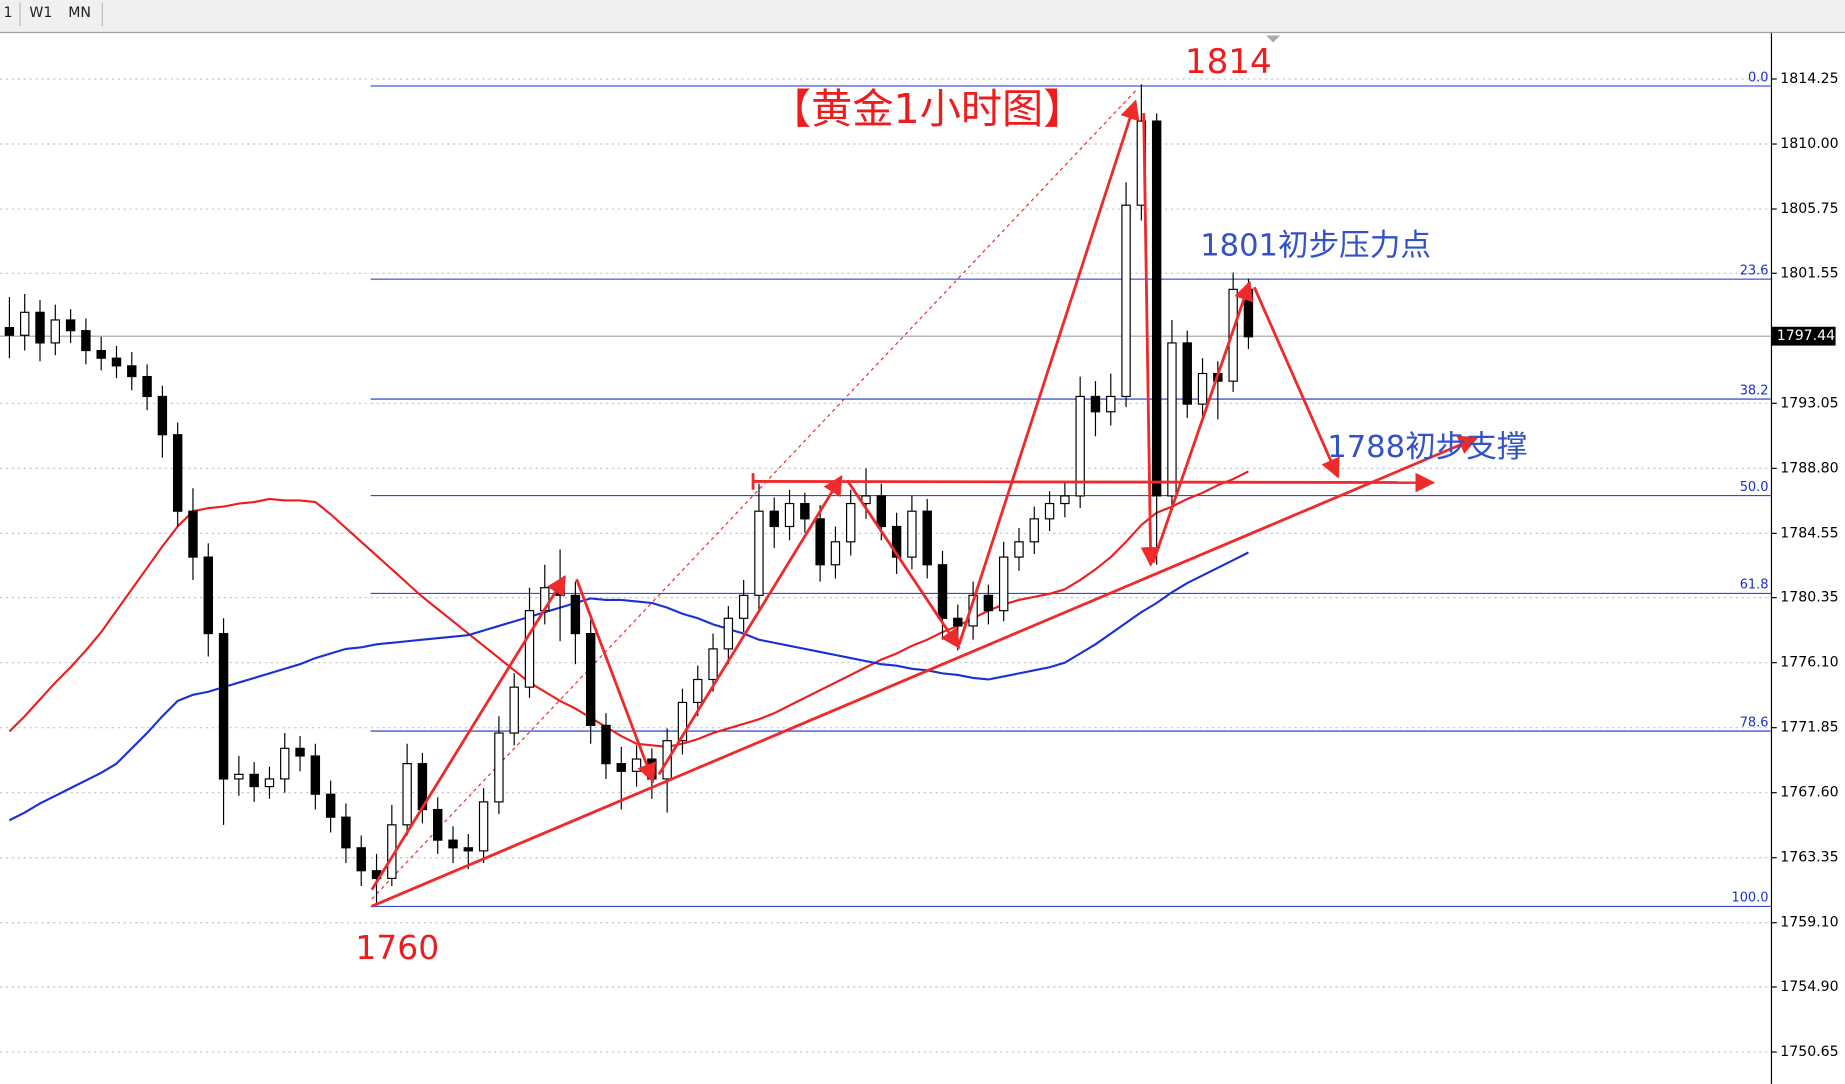 This screenshot has height=1084, width=1845. Describe the element at coordinates (1809, 663) in the screenshot. I see `y-tick-label: 1776.10` at that location.